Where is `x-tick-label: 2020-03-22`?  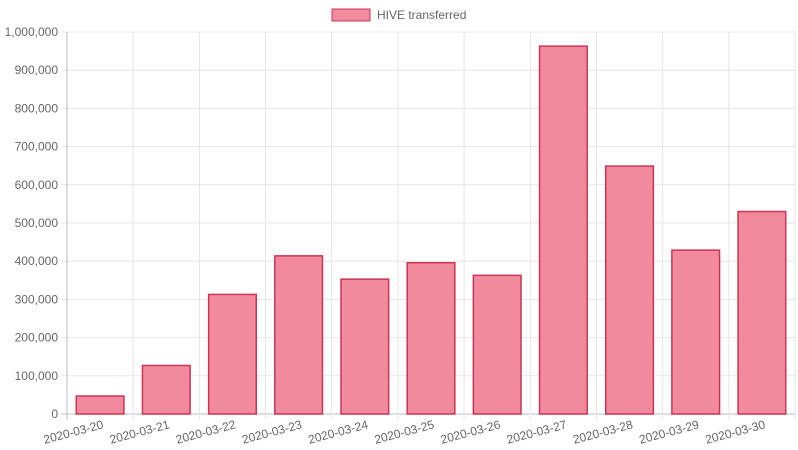
x-tick-label: 2020-03-22 is located at coordinates (205, 431).